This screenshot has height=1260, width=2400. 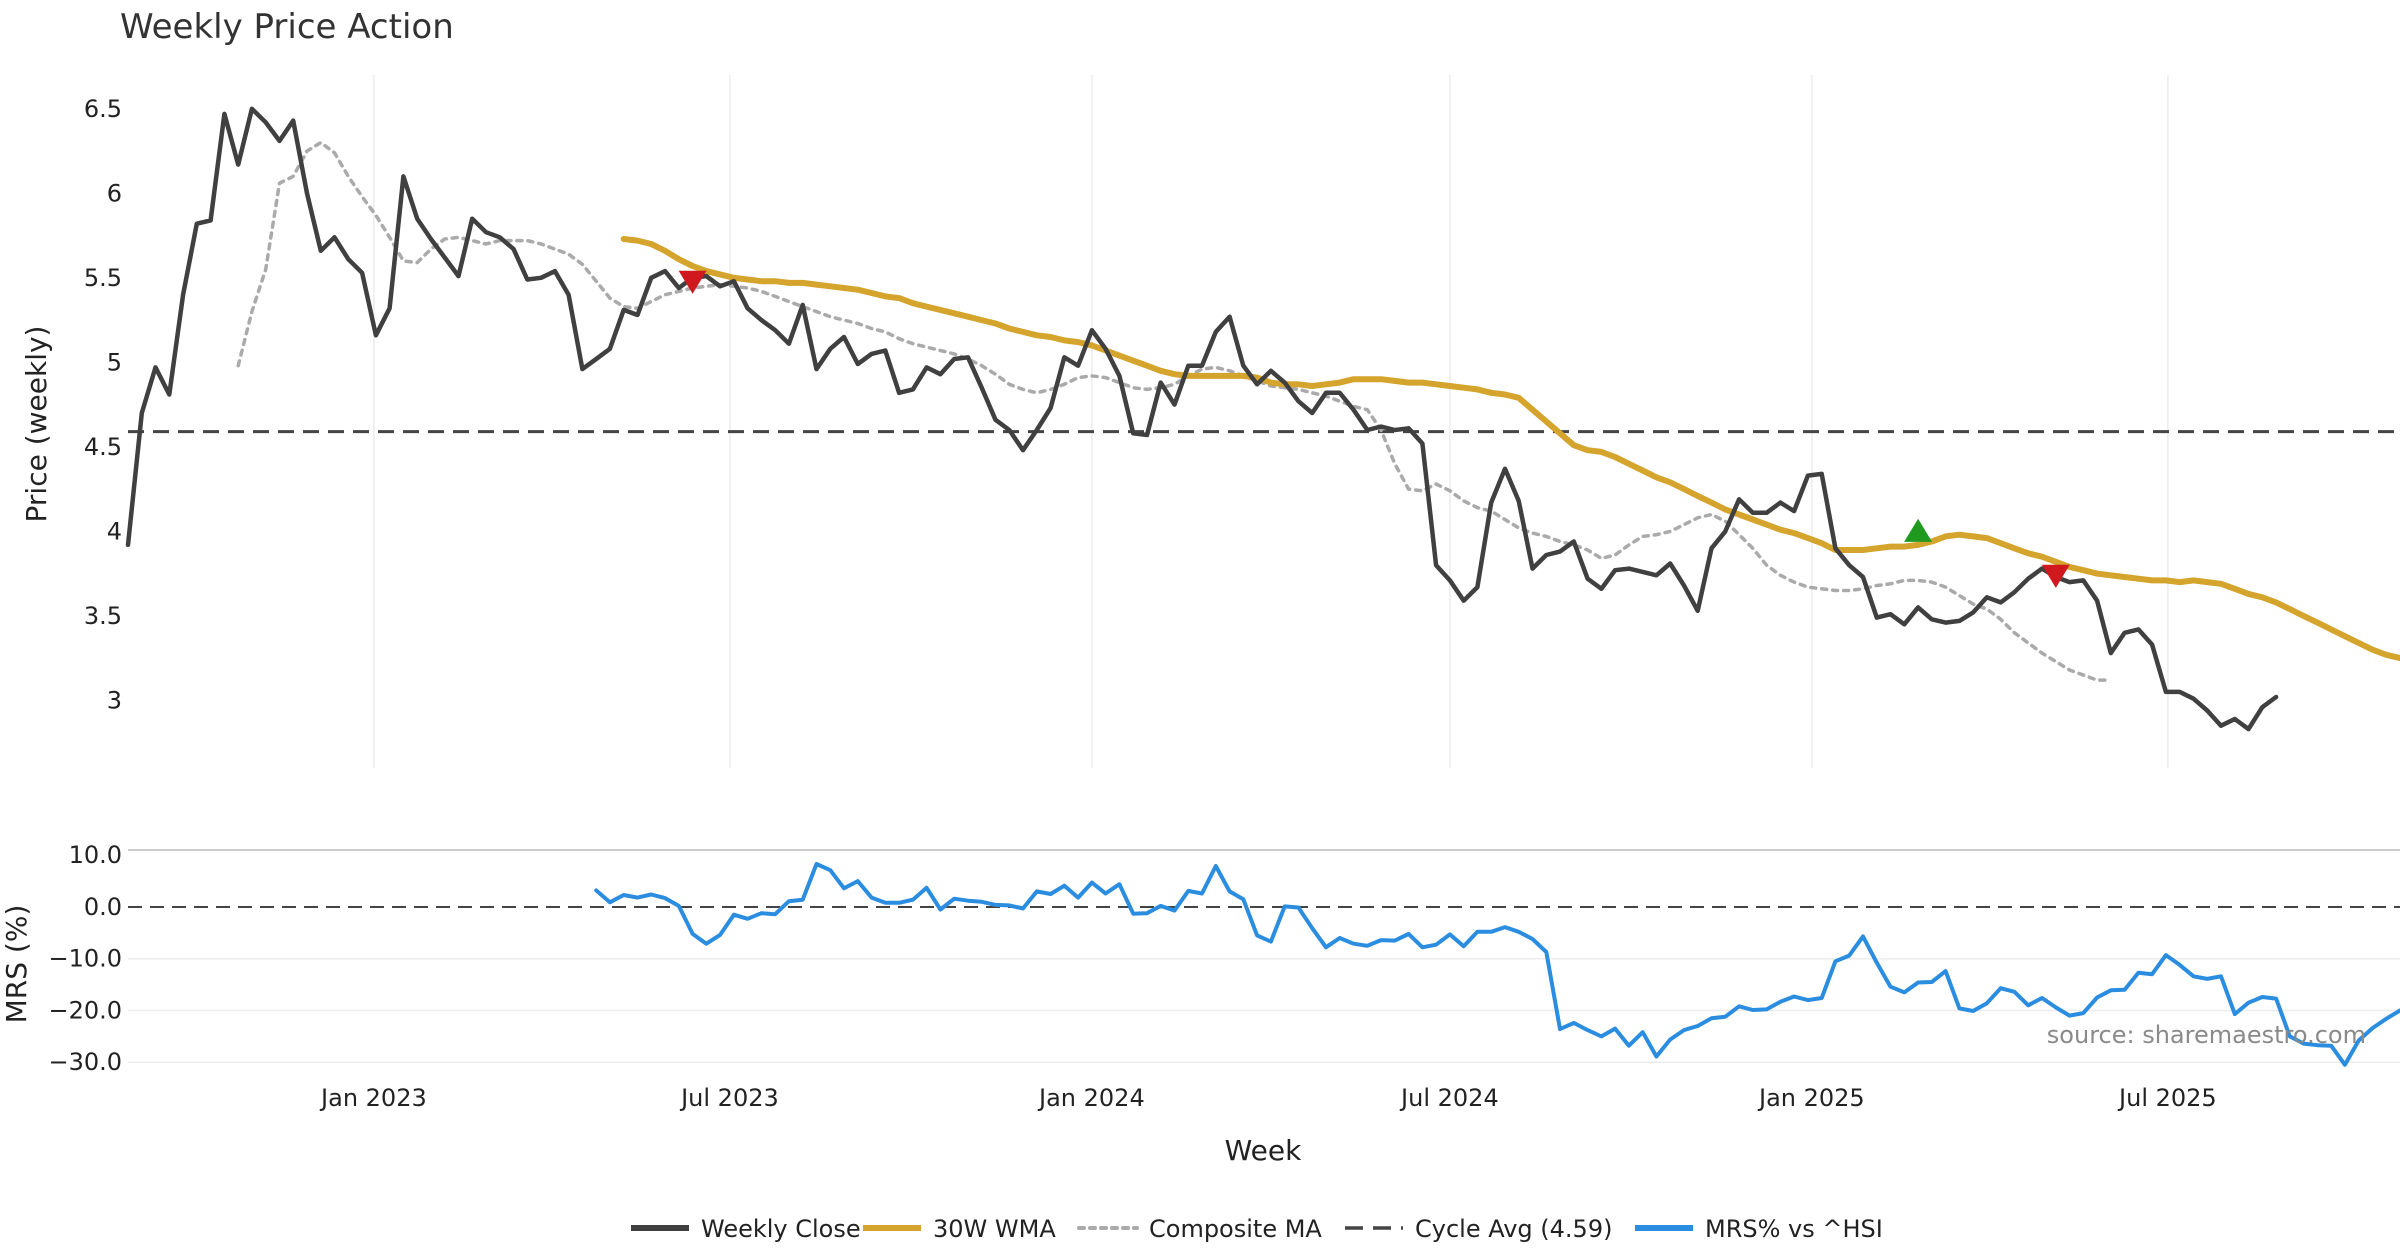 I want to click on mrs-panel-grid, so click(x=1264, y=1010).